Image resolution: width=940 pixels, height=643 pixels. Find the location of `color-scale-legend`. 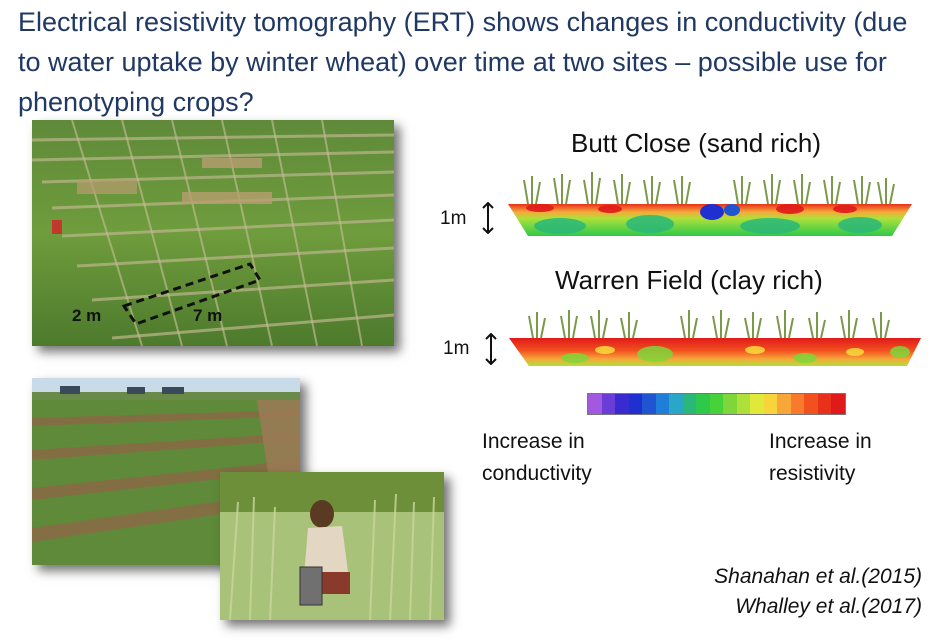

color-scale-legend is located at coordinates (716, 404).